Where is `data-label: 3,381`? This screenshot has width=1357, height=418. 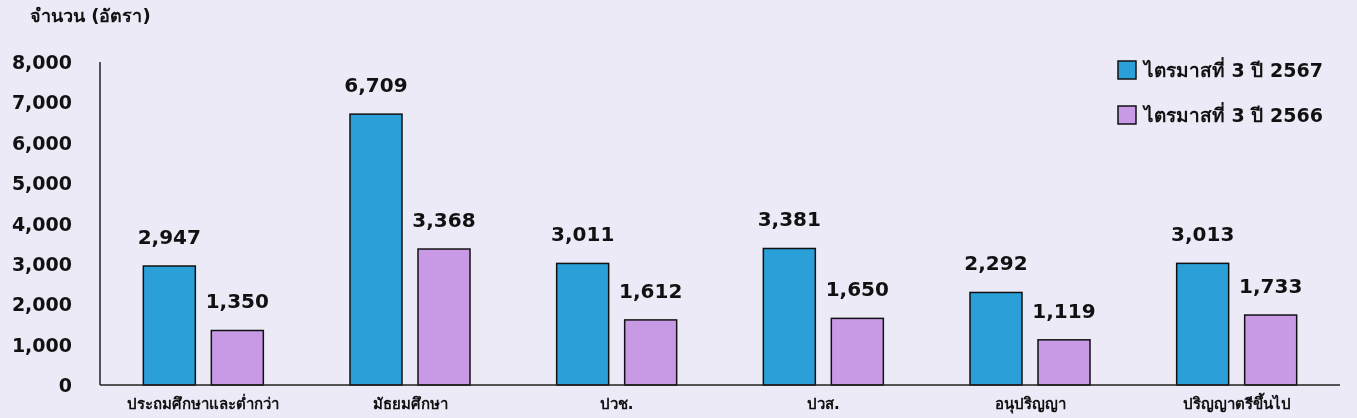
data-label: 3,381 is located at coordinates (789, 219).